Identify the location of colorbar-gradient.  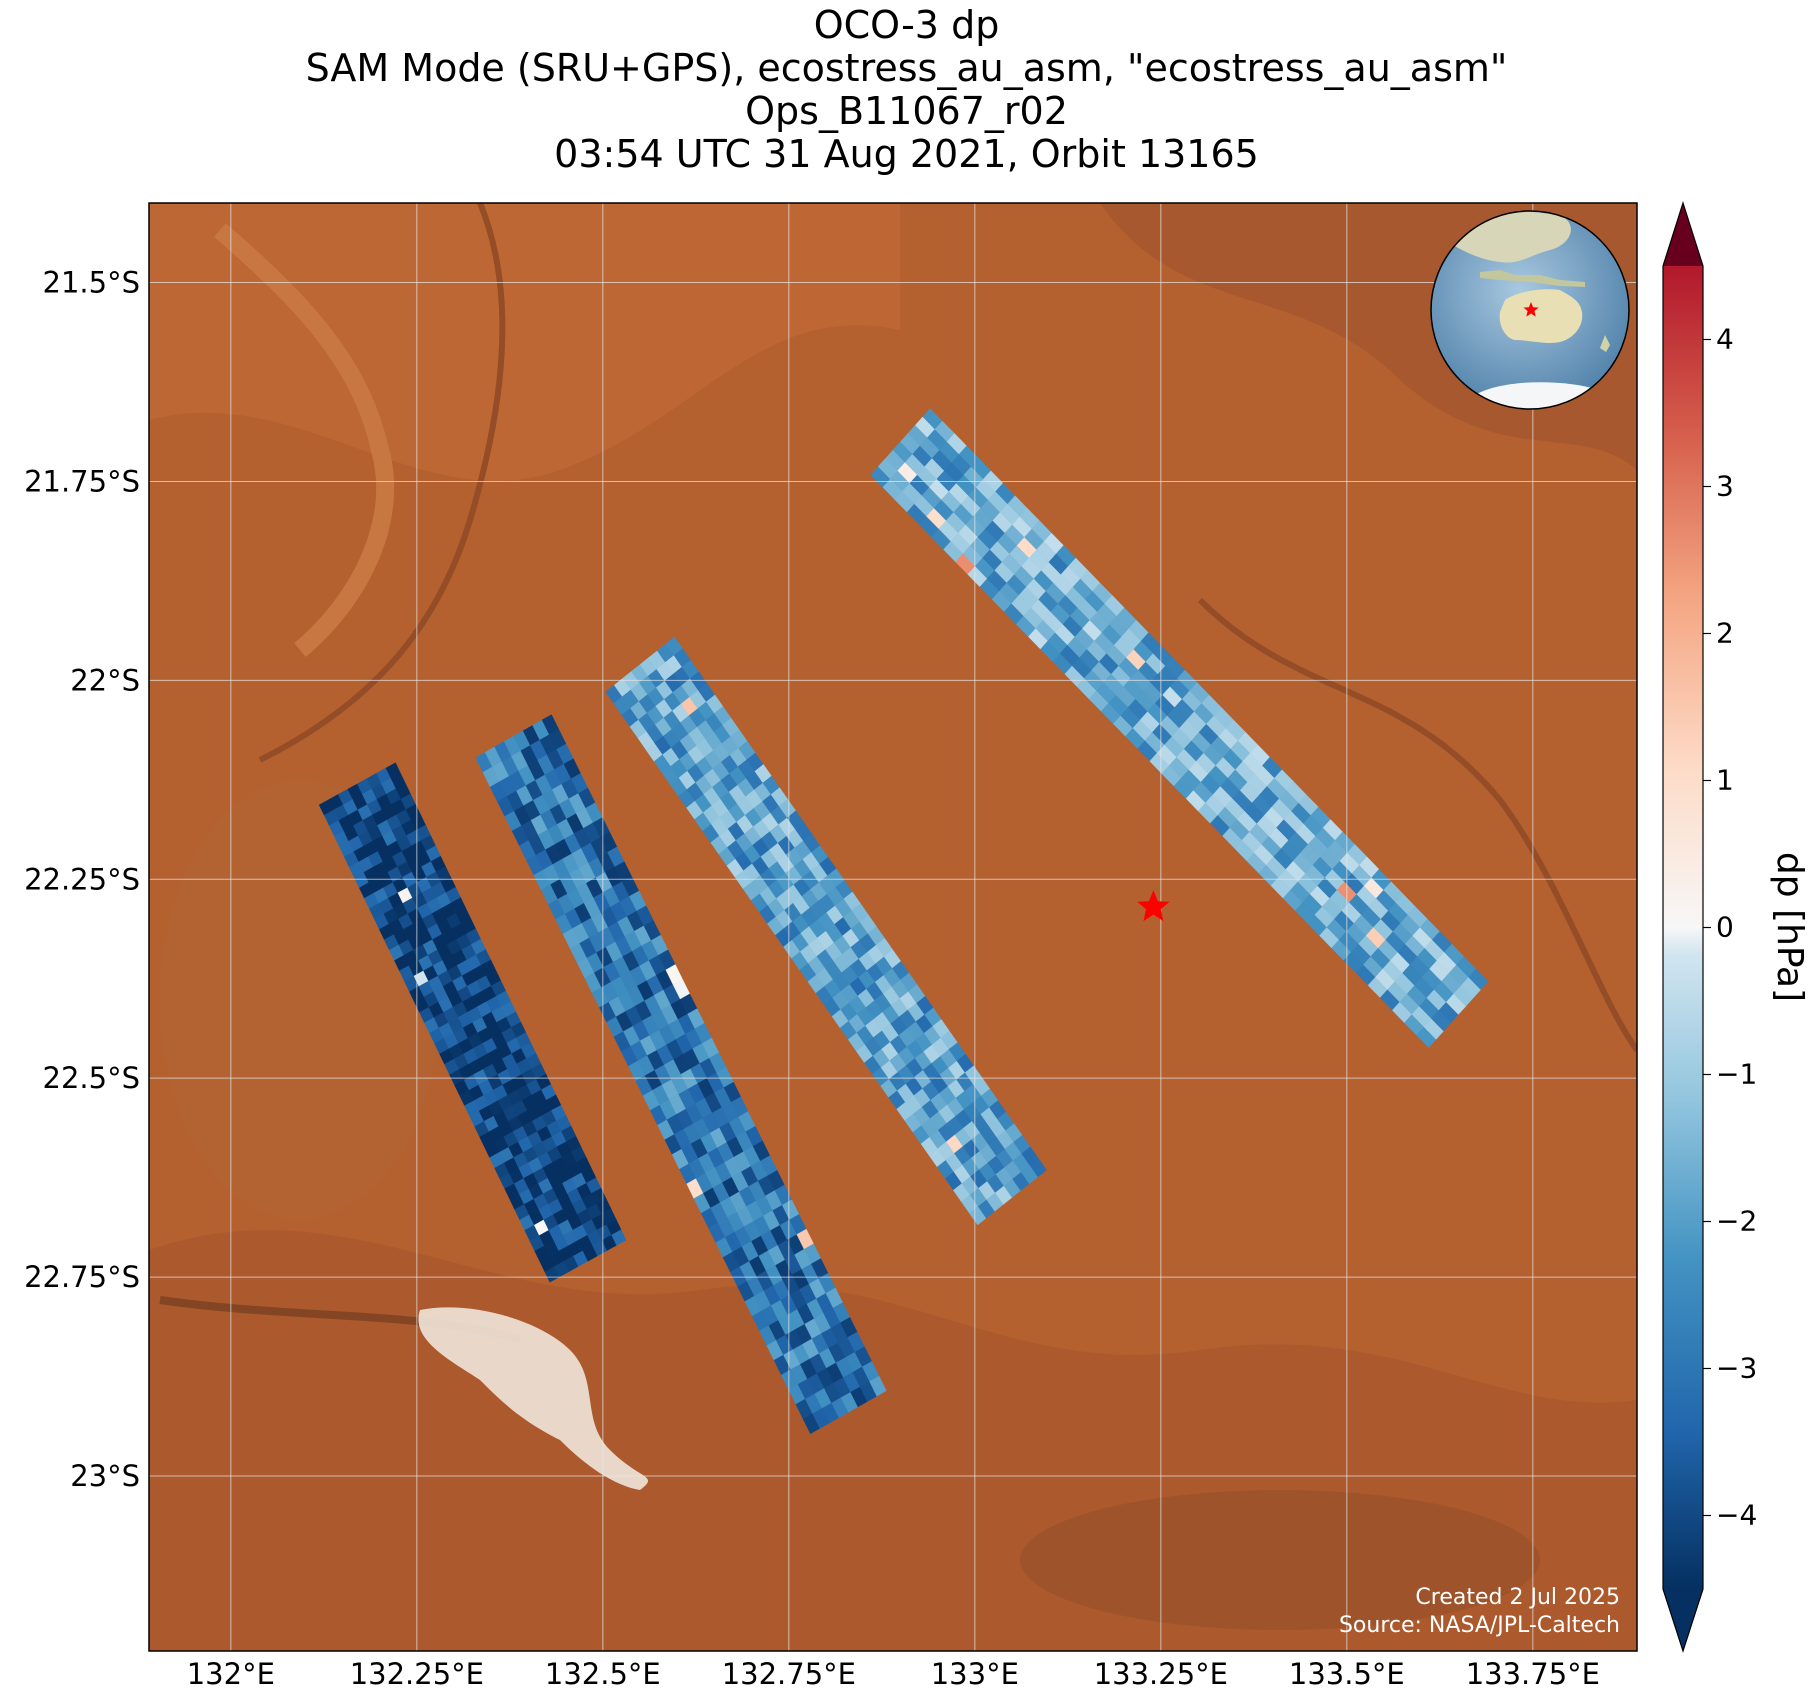
(1683, 927).